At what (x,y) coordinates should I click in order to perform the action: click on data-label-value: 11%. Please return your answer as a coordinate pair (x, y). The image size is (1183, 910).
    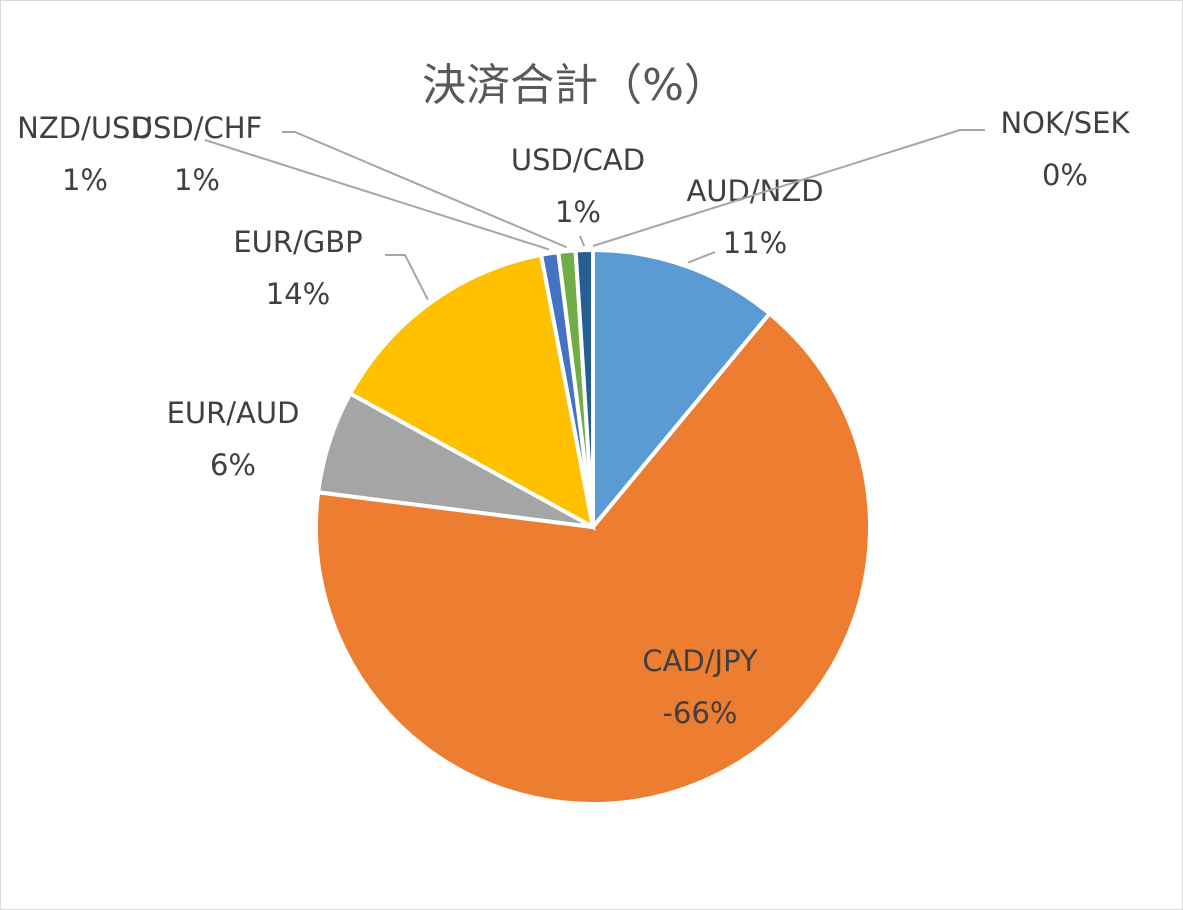
    Looking at the image, I should click on (755, 243).